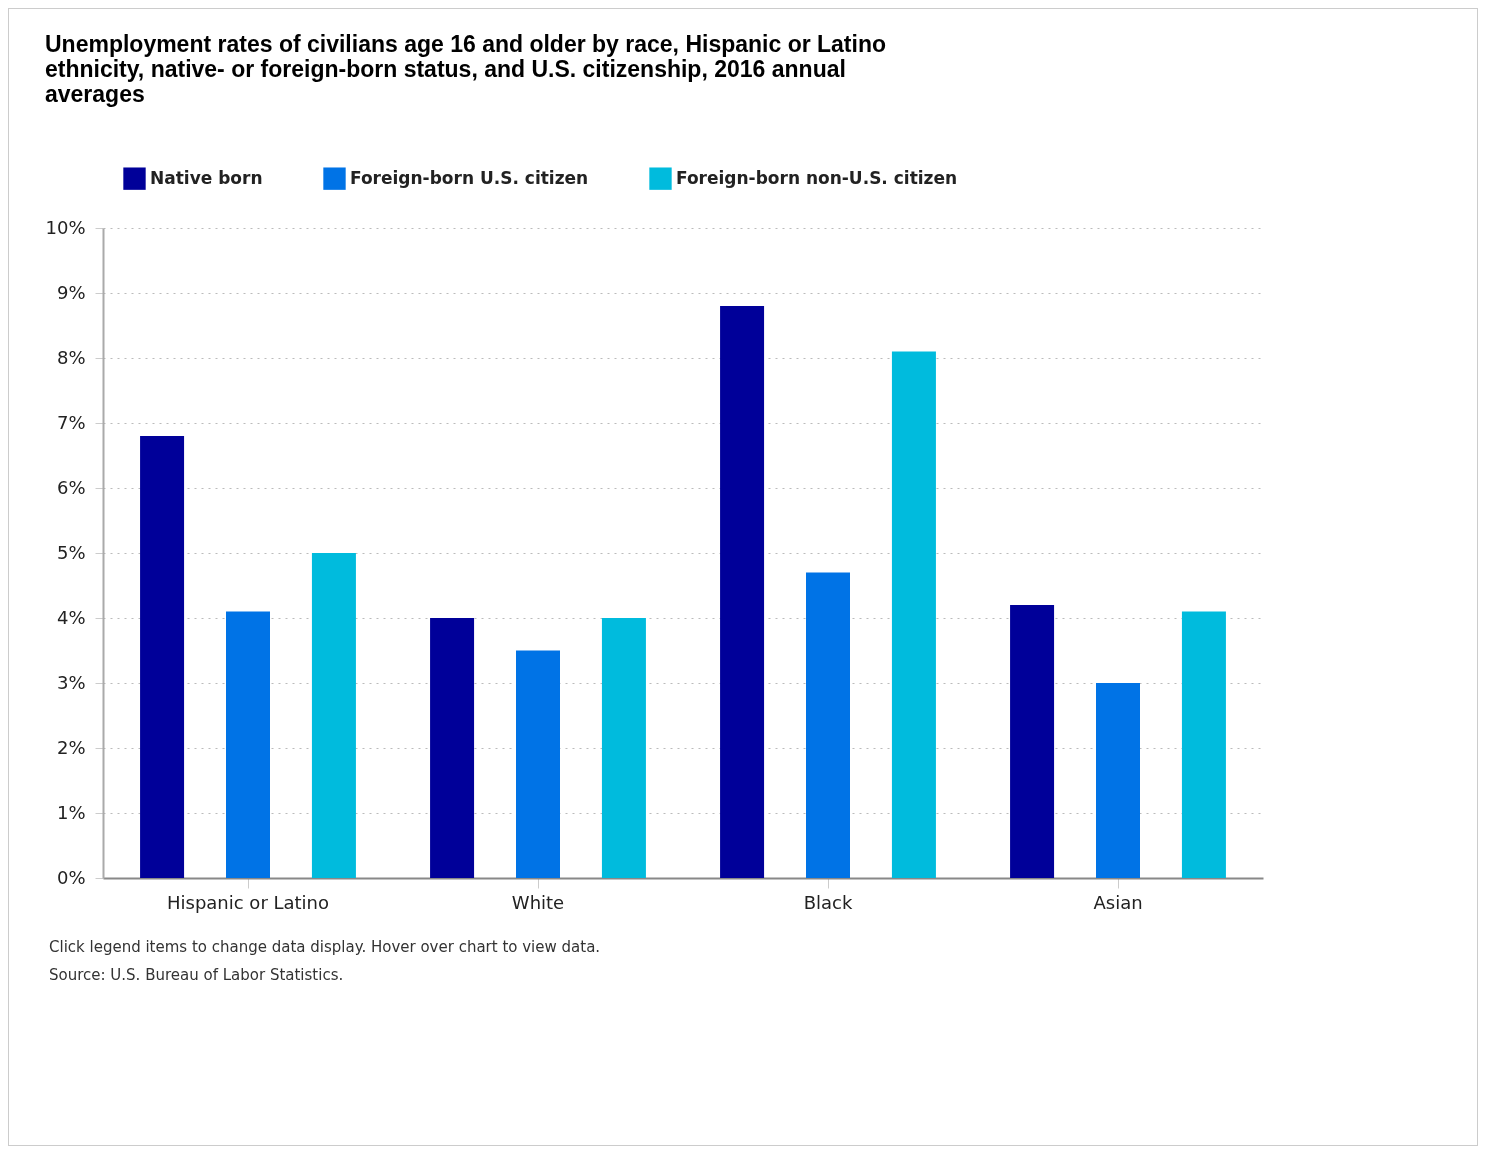 The image size is (1486, 1156). Describe the element at coordinates (71, 812) in the screenshot. I see `y-tick-label: 1%` at that location.